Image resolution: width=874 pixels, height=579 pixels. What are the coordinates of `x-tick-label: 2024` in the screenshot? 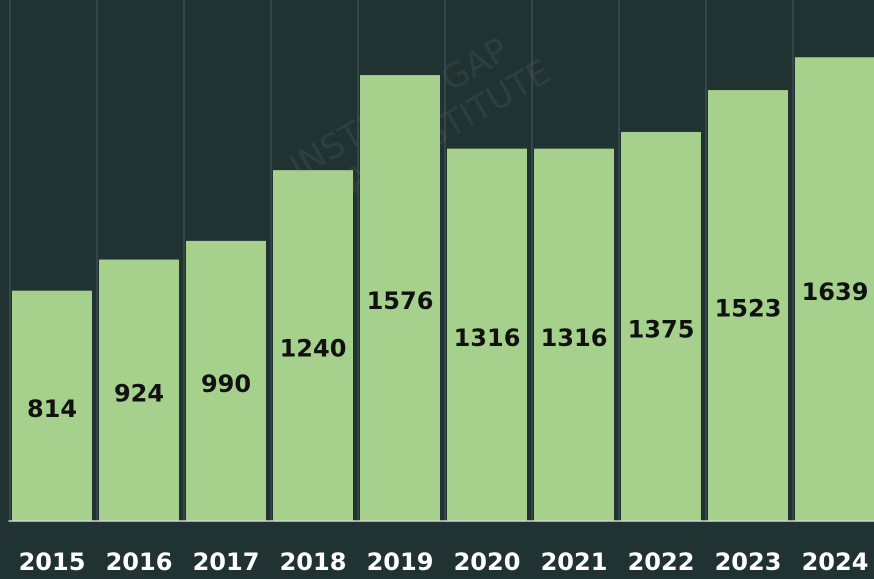 It's located at (835, 562).